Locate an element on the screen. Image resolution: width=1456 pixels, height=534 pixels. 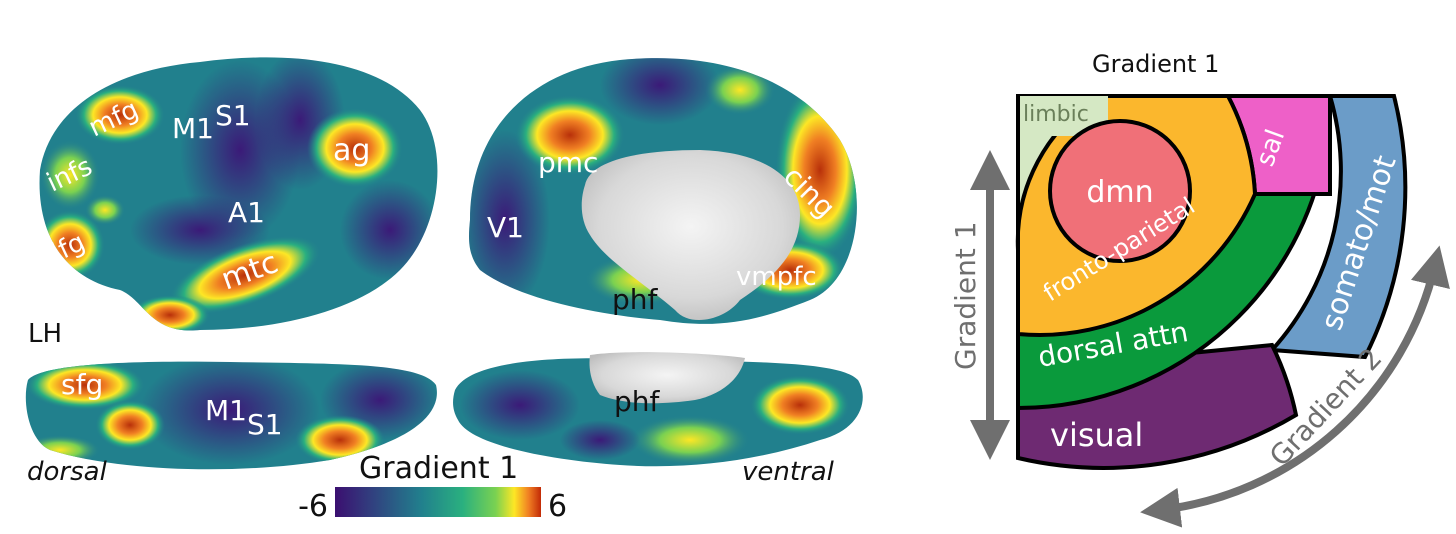
view-label-ventral: ventral is located at coordinates (788, 472).